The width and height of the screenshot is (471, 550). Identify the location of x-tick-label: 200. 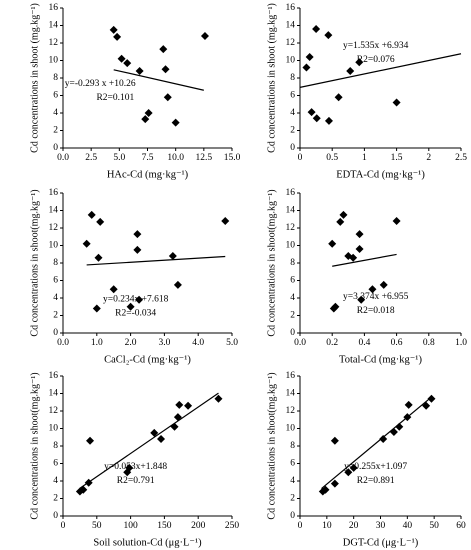
(198, 526).